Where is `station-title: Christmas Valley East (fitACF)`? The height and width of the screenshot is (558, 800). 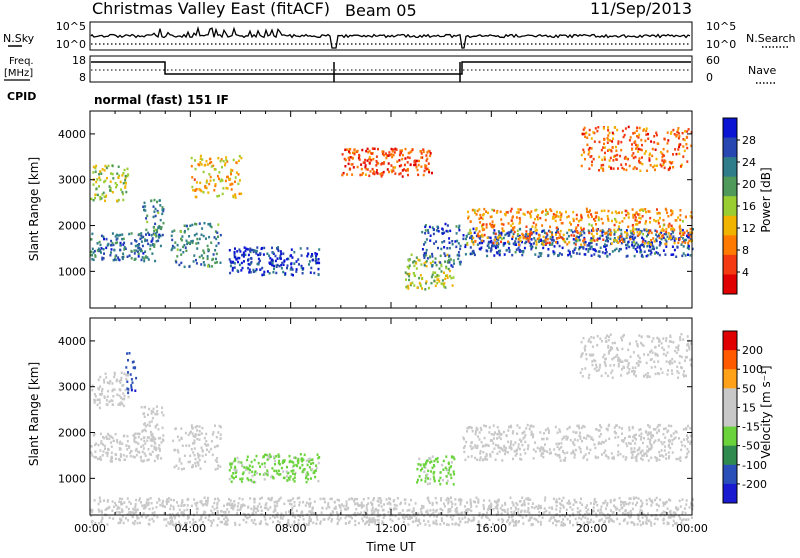
station-title: Christmas Valley East (fitACF) is located at coordinates (211, 9).